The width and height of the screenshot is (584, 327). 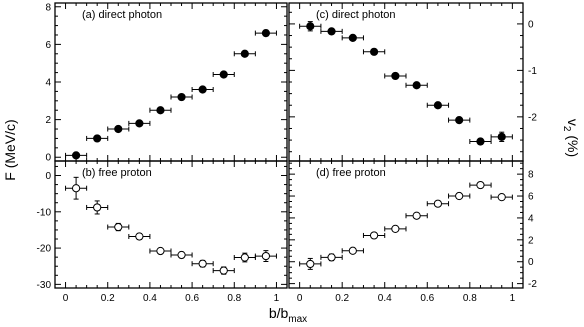 I want to click on y-axis-title-right: v2 (%), so click(x=571, y=138).